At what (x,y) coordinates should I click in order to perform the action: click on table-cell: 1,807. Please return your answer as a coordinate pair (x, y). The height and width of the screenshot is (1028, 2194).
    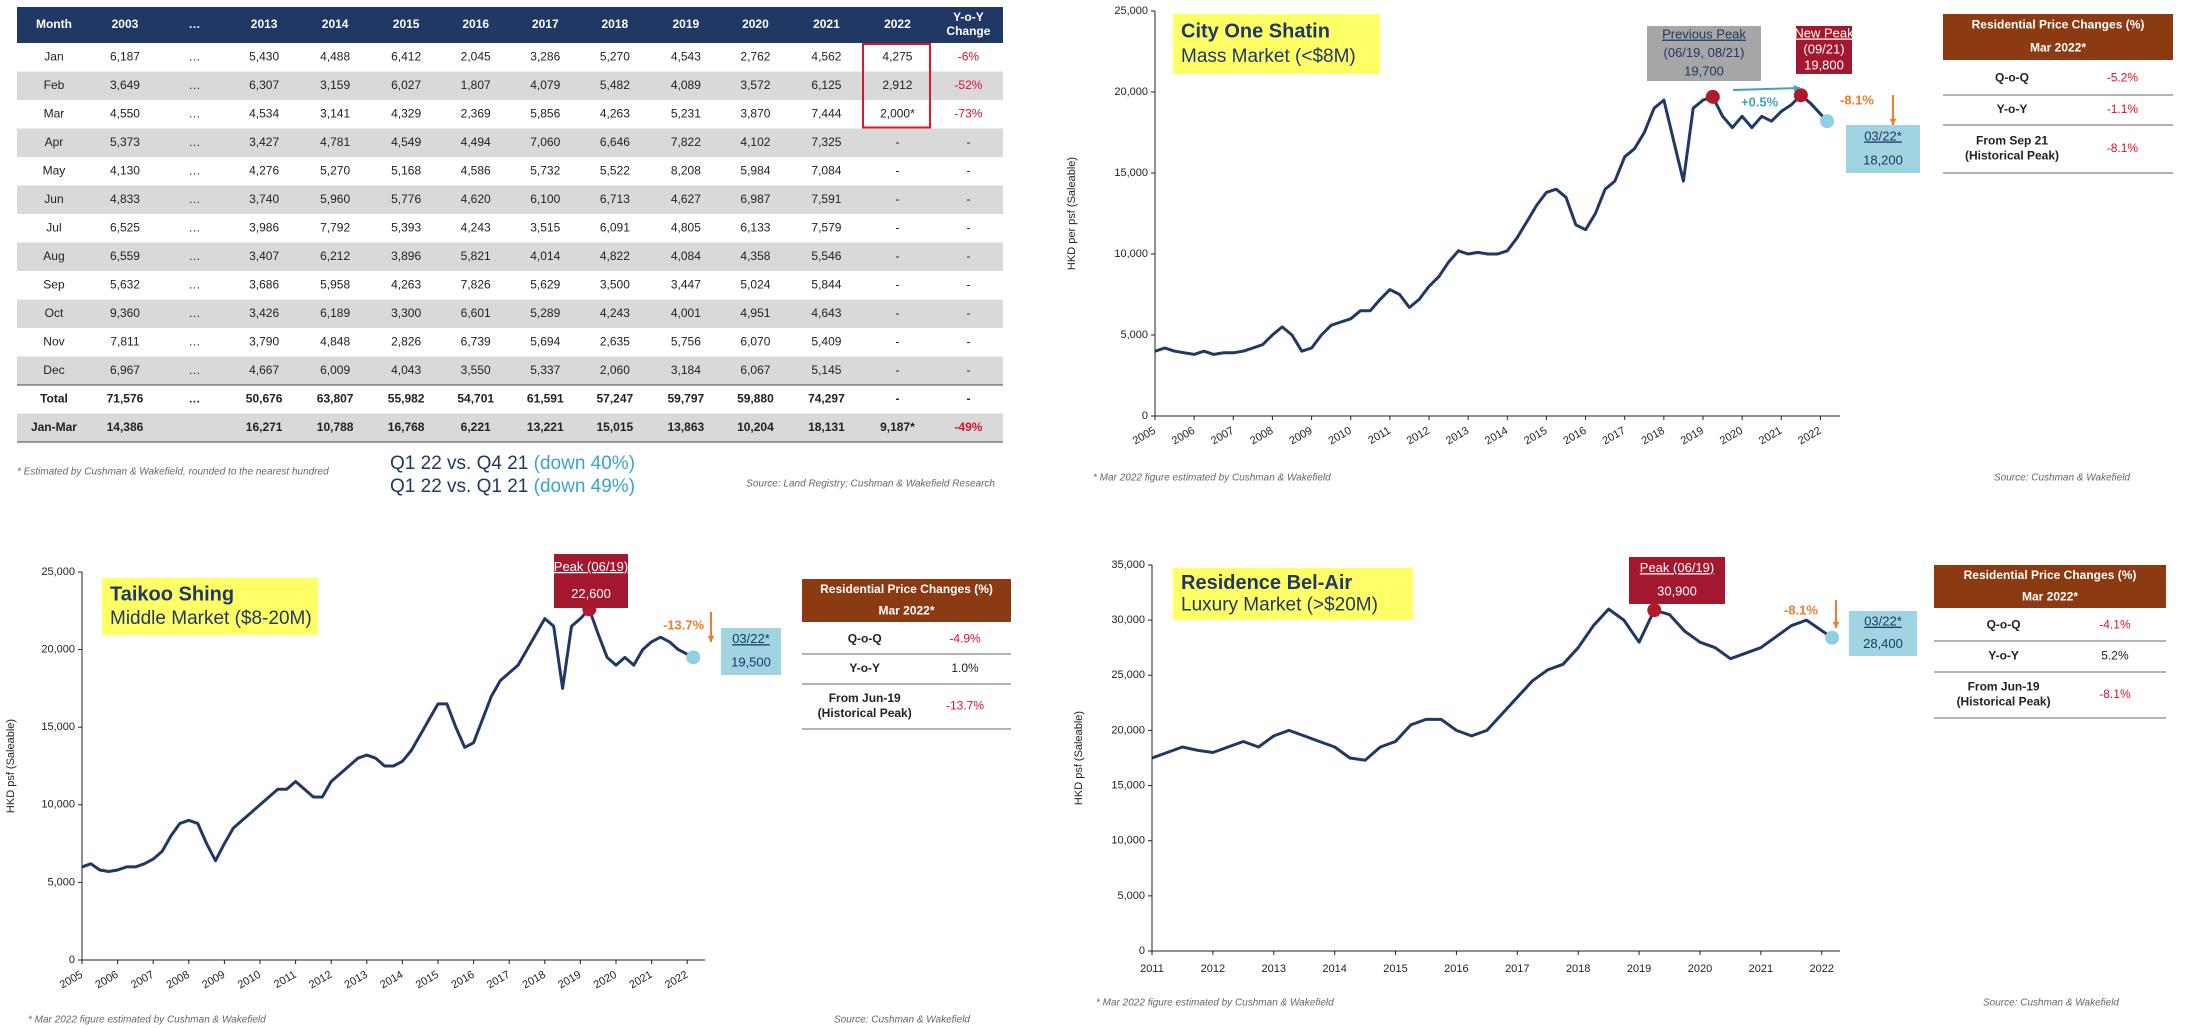
    Looking at the image, I should click on (476, 85).